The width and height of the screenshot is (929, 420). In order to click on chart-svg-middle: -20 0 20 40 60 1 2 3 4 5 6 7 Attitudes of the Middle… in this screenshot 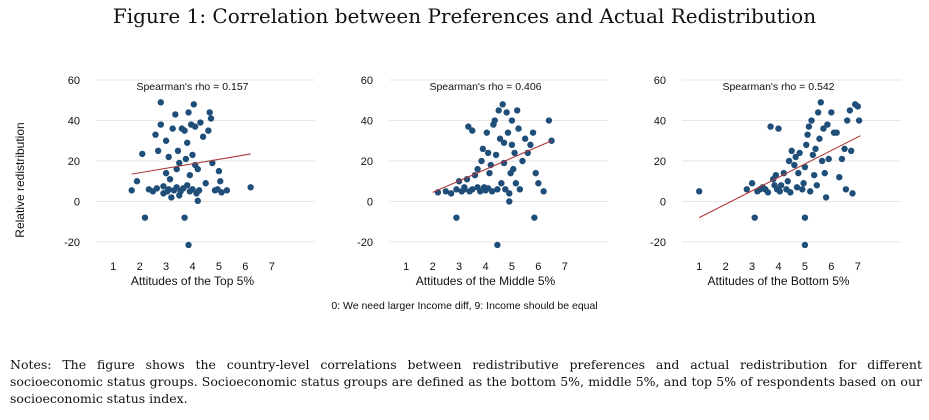, I will do `click(482, 181)`.